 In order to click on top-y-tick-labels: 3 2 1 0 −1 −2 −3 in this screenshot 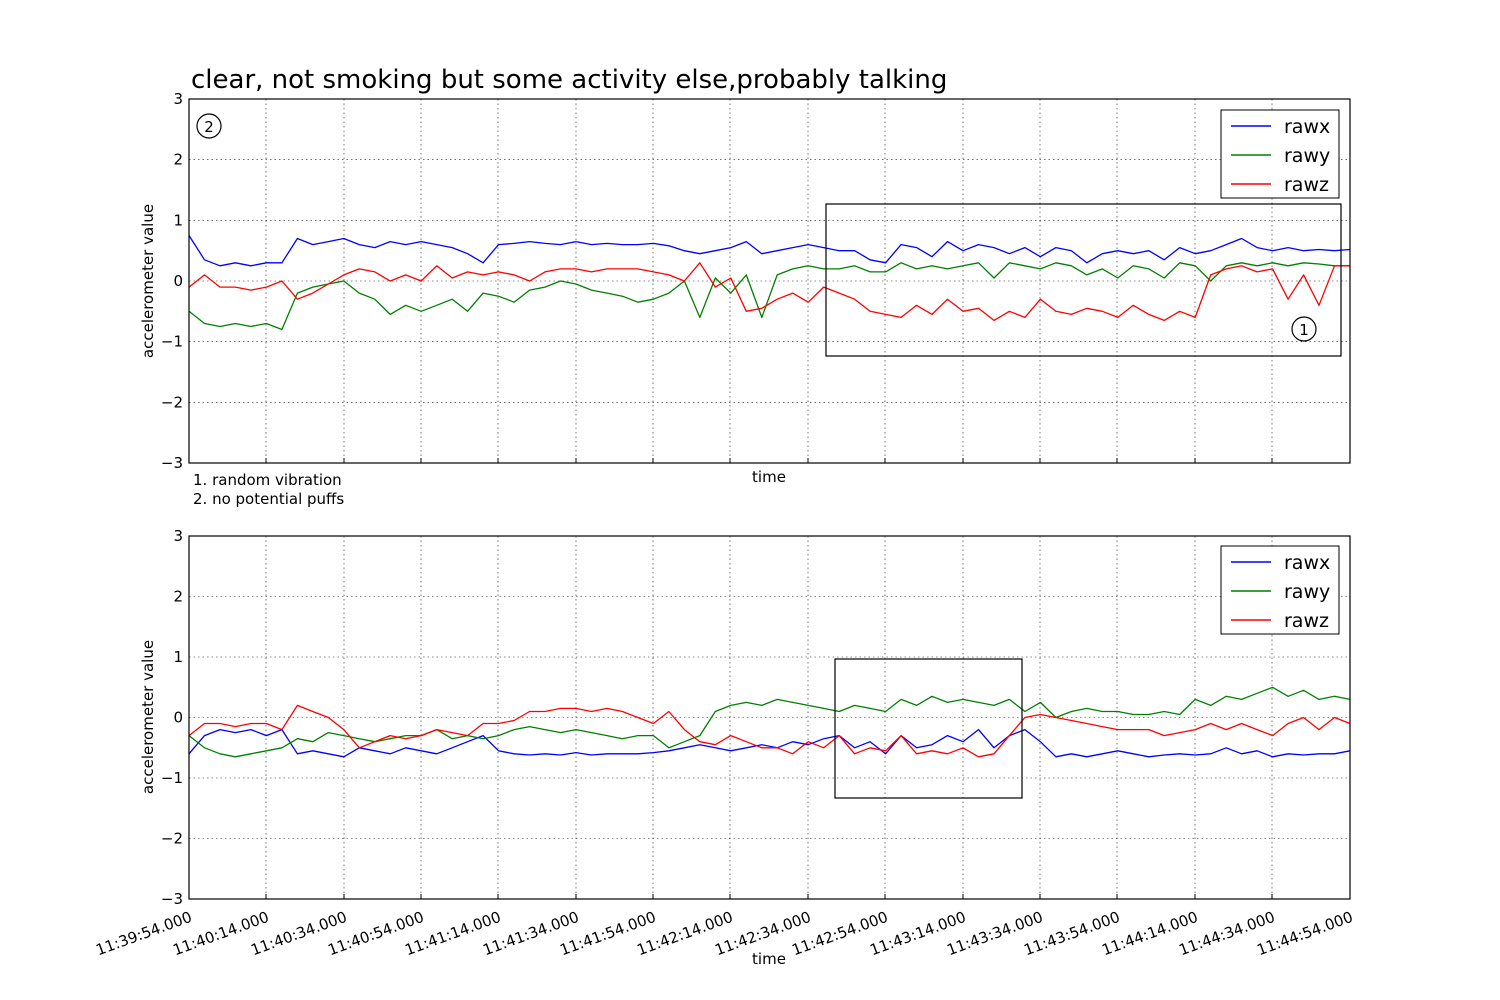, I will do `click(172, 281)`.